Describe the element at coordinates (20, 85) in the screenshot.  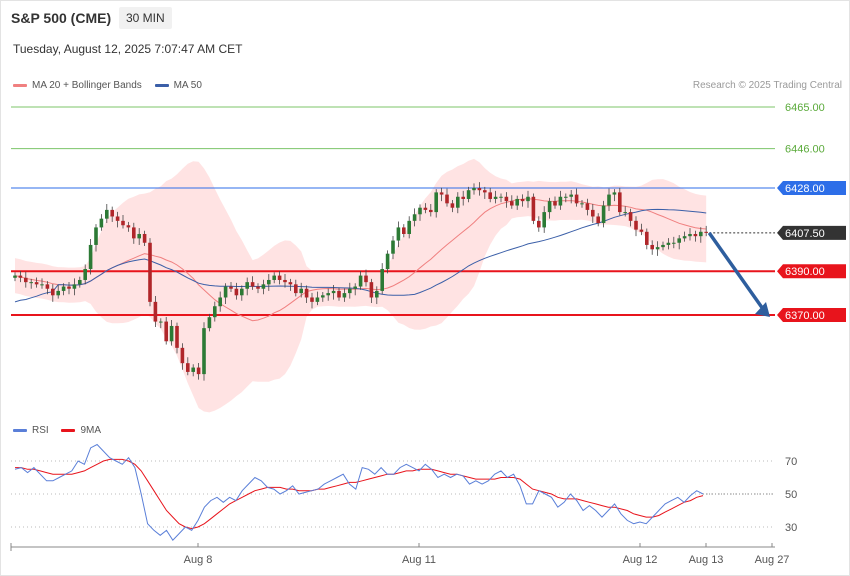
I see `legend-swatch-ma20` at that location.